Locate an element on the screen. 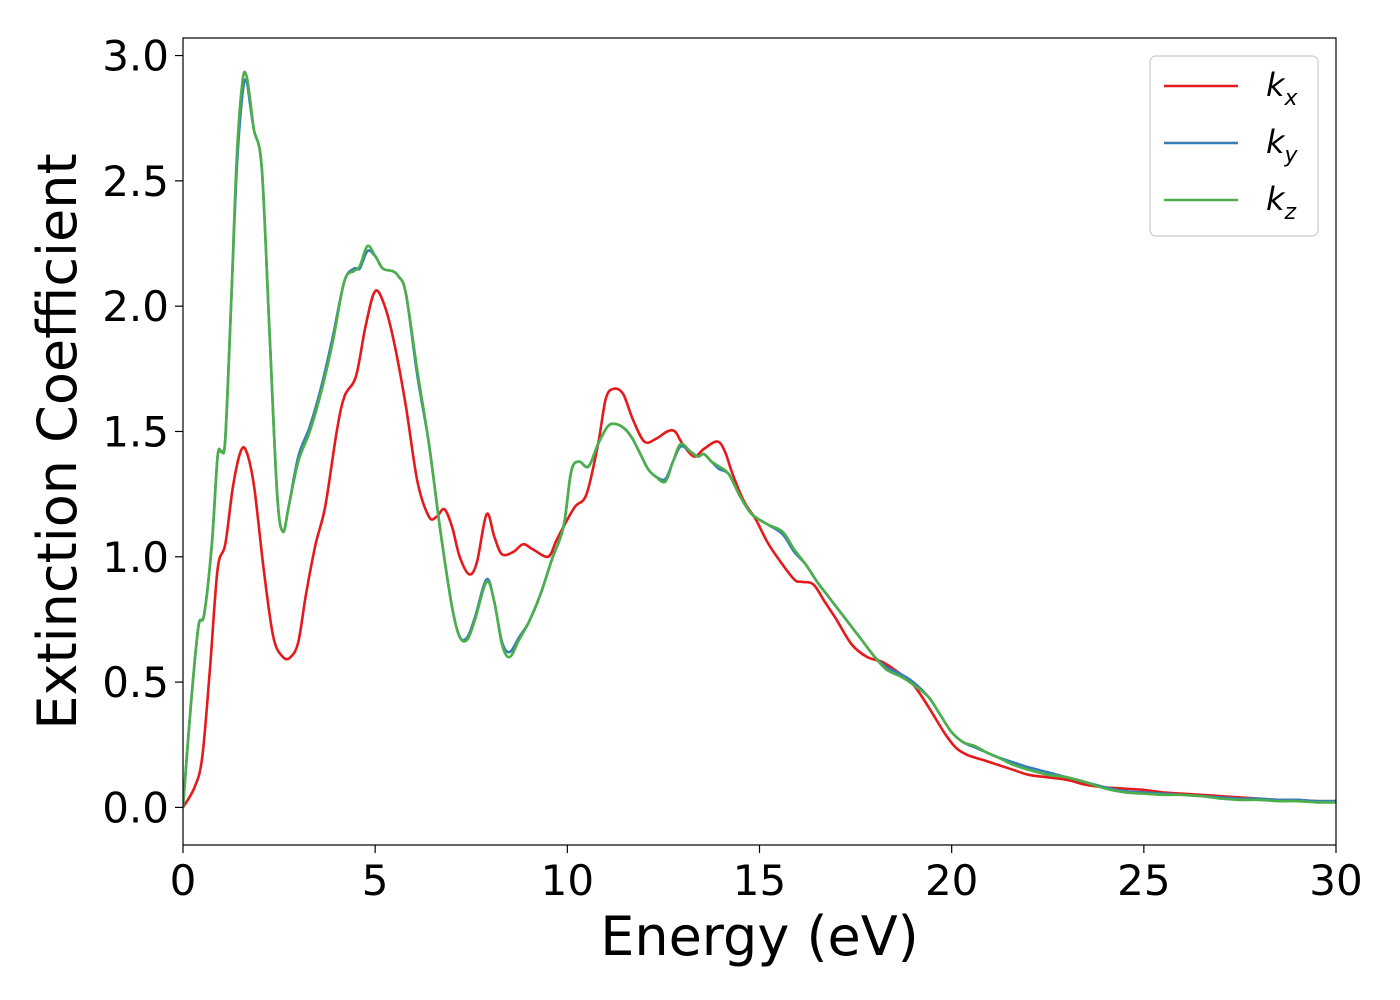 This screenshot has width=1400, height=1000. x-tick-label: 0 is located at coordinates (183, 880).